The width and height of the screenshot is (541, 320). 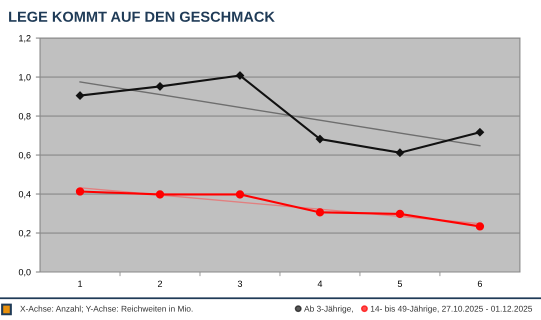 I want to click on x-tick-label: 6, so click(x=480, y=283).